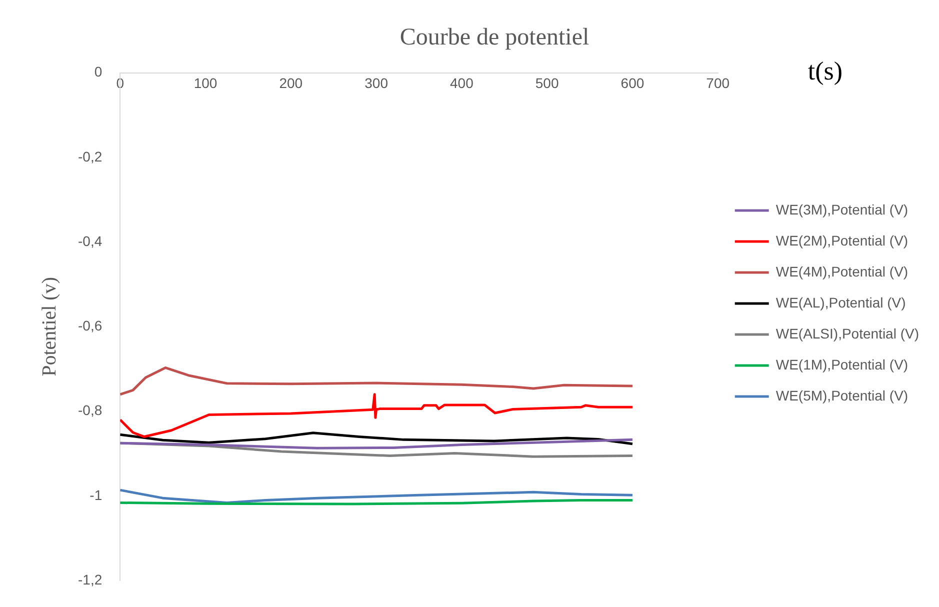 The width and height of the screenshot is (939, 607). What do you see at coordinates (98, 72) in the screenshot?
I see `y-tick-label: 0` at bounding box center [98, 72].